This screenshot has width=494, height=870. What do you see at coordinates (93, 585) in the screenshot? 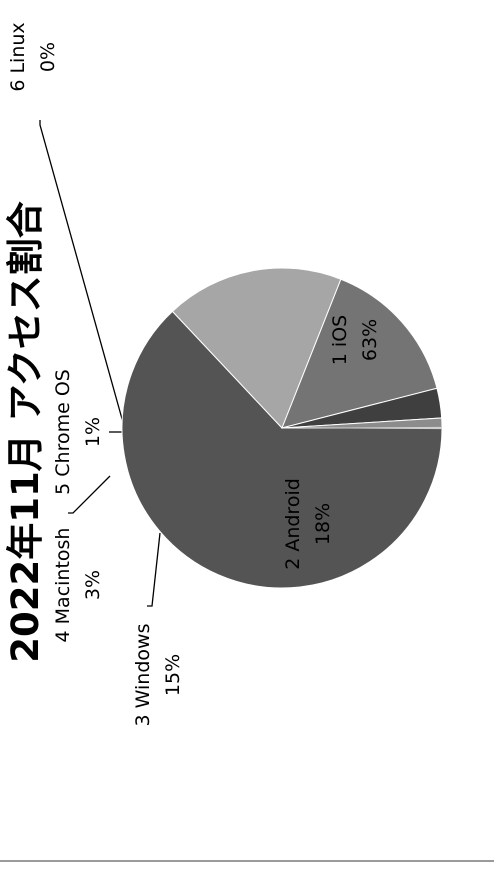
I see `slice-value-label: 3%` at bounding box center [93, 585].